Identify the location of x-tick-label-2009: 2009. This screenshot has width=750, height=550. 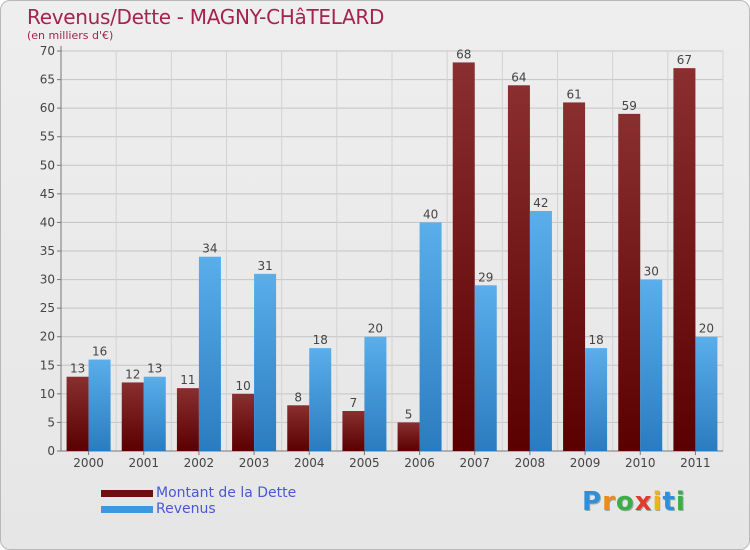
(585, 463).